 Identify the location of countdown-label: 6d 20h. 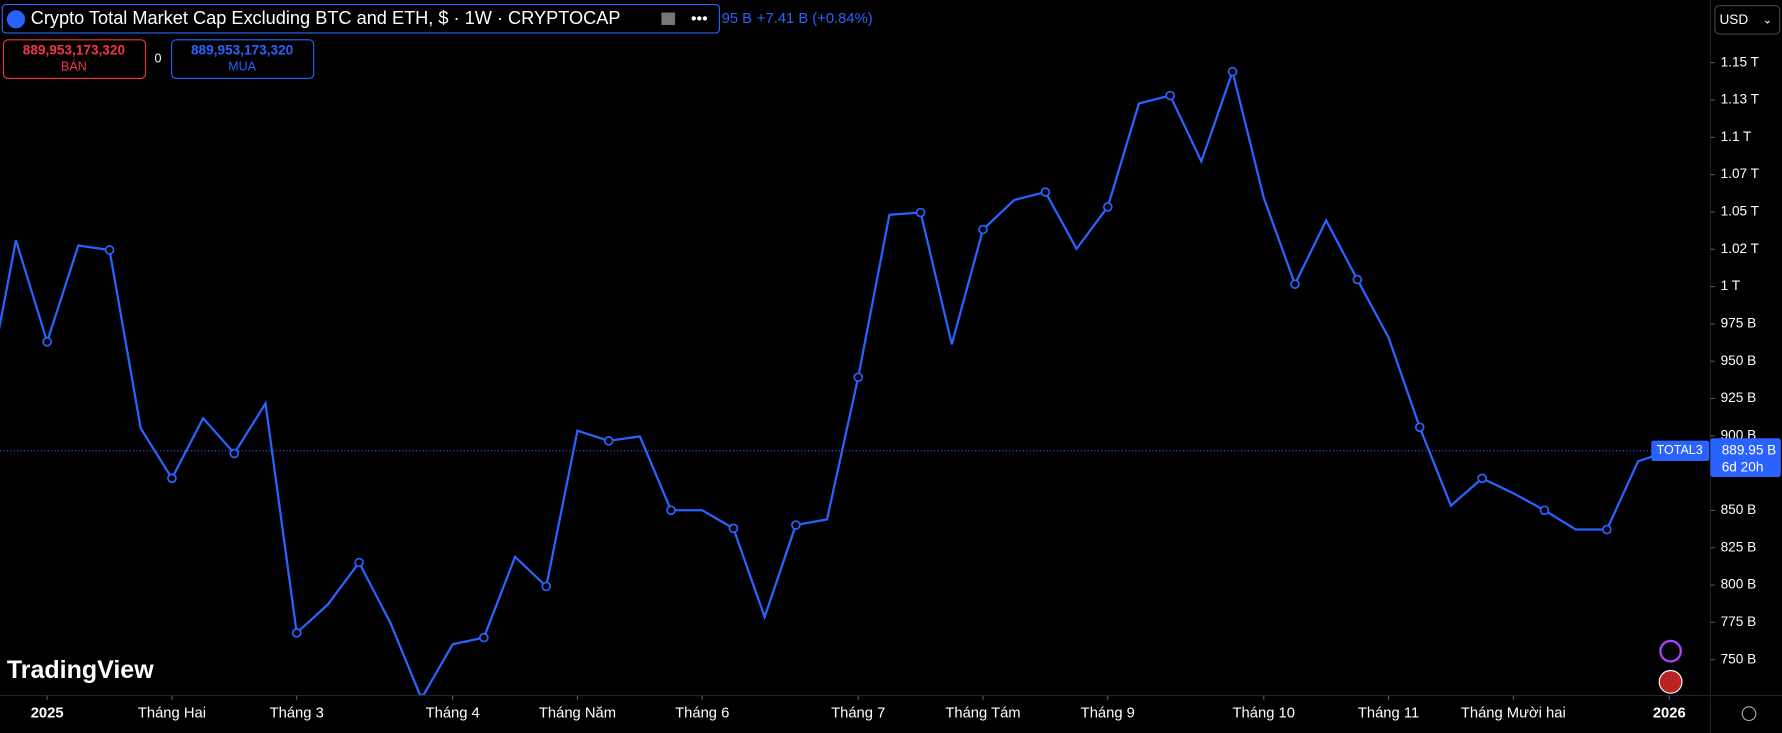
(1743, 466).